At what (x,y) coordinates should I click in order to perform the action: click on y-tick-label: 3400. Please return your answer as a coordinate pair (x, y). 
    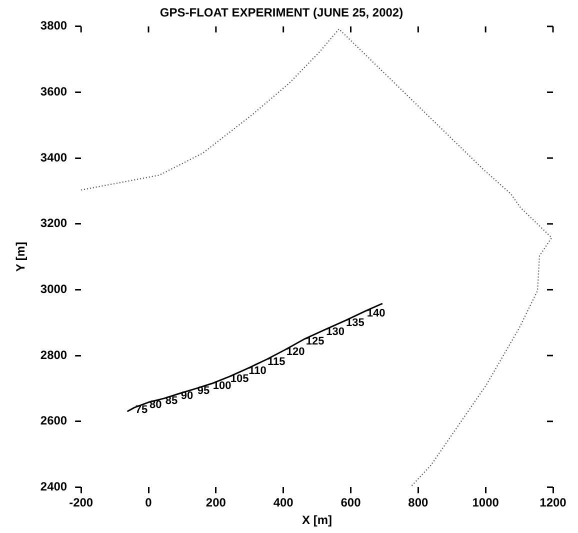
    Looking at the image, I should click on (54, 157).